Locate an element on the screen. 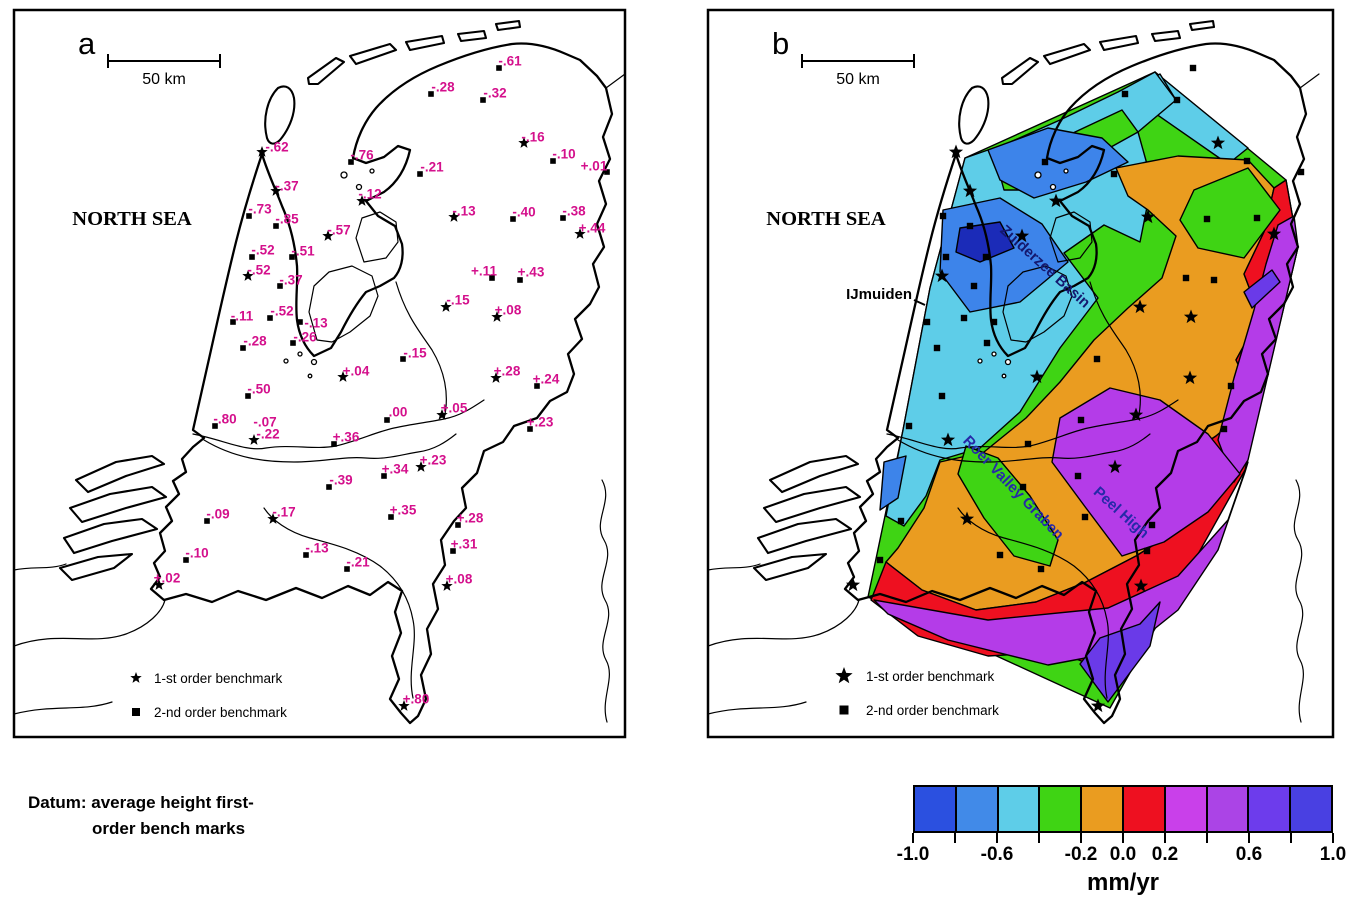 Image resolution: width=1350 pixels, height=903 pixels. benchmark-value-label: -.80 is located at coordinates (224, 419).